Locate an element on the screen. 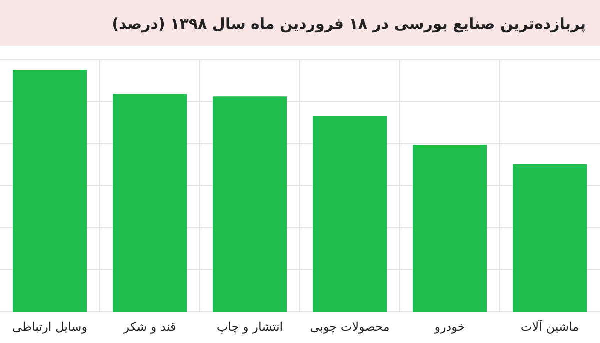 The height and width of the screenshot is (343, 600). x-tick-label: محصولات چوبی is located at coordinates (350, 327).